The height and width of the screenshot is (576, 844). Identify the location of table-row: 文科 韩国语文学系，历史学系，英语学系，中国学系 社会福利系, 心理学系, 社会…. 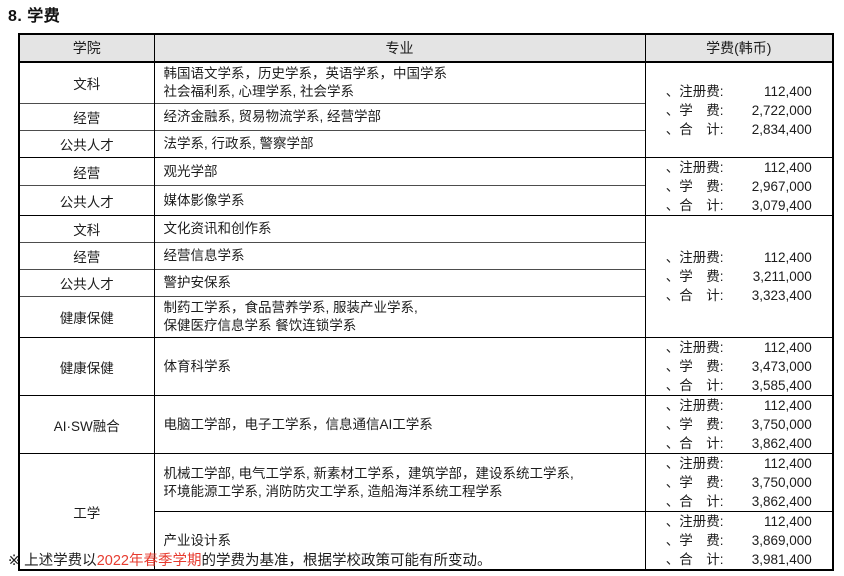
(426, 99).